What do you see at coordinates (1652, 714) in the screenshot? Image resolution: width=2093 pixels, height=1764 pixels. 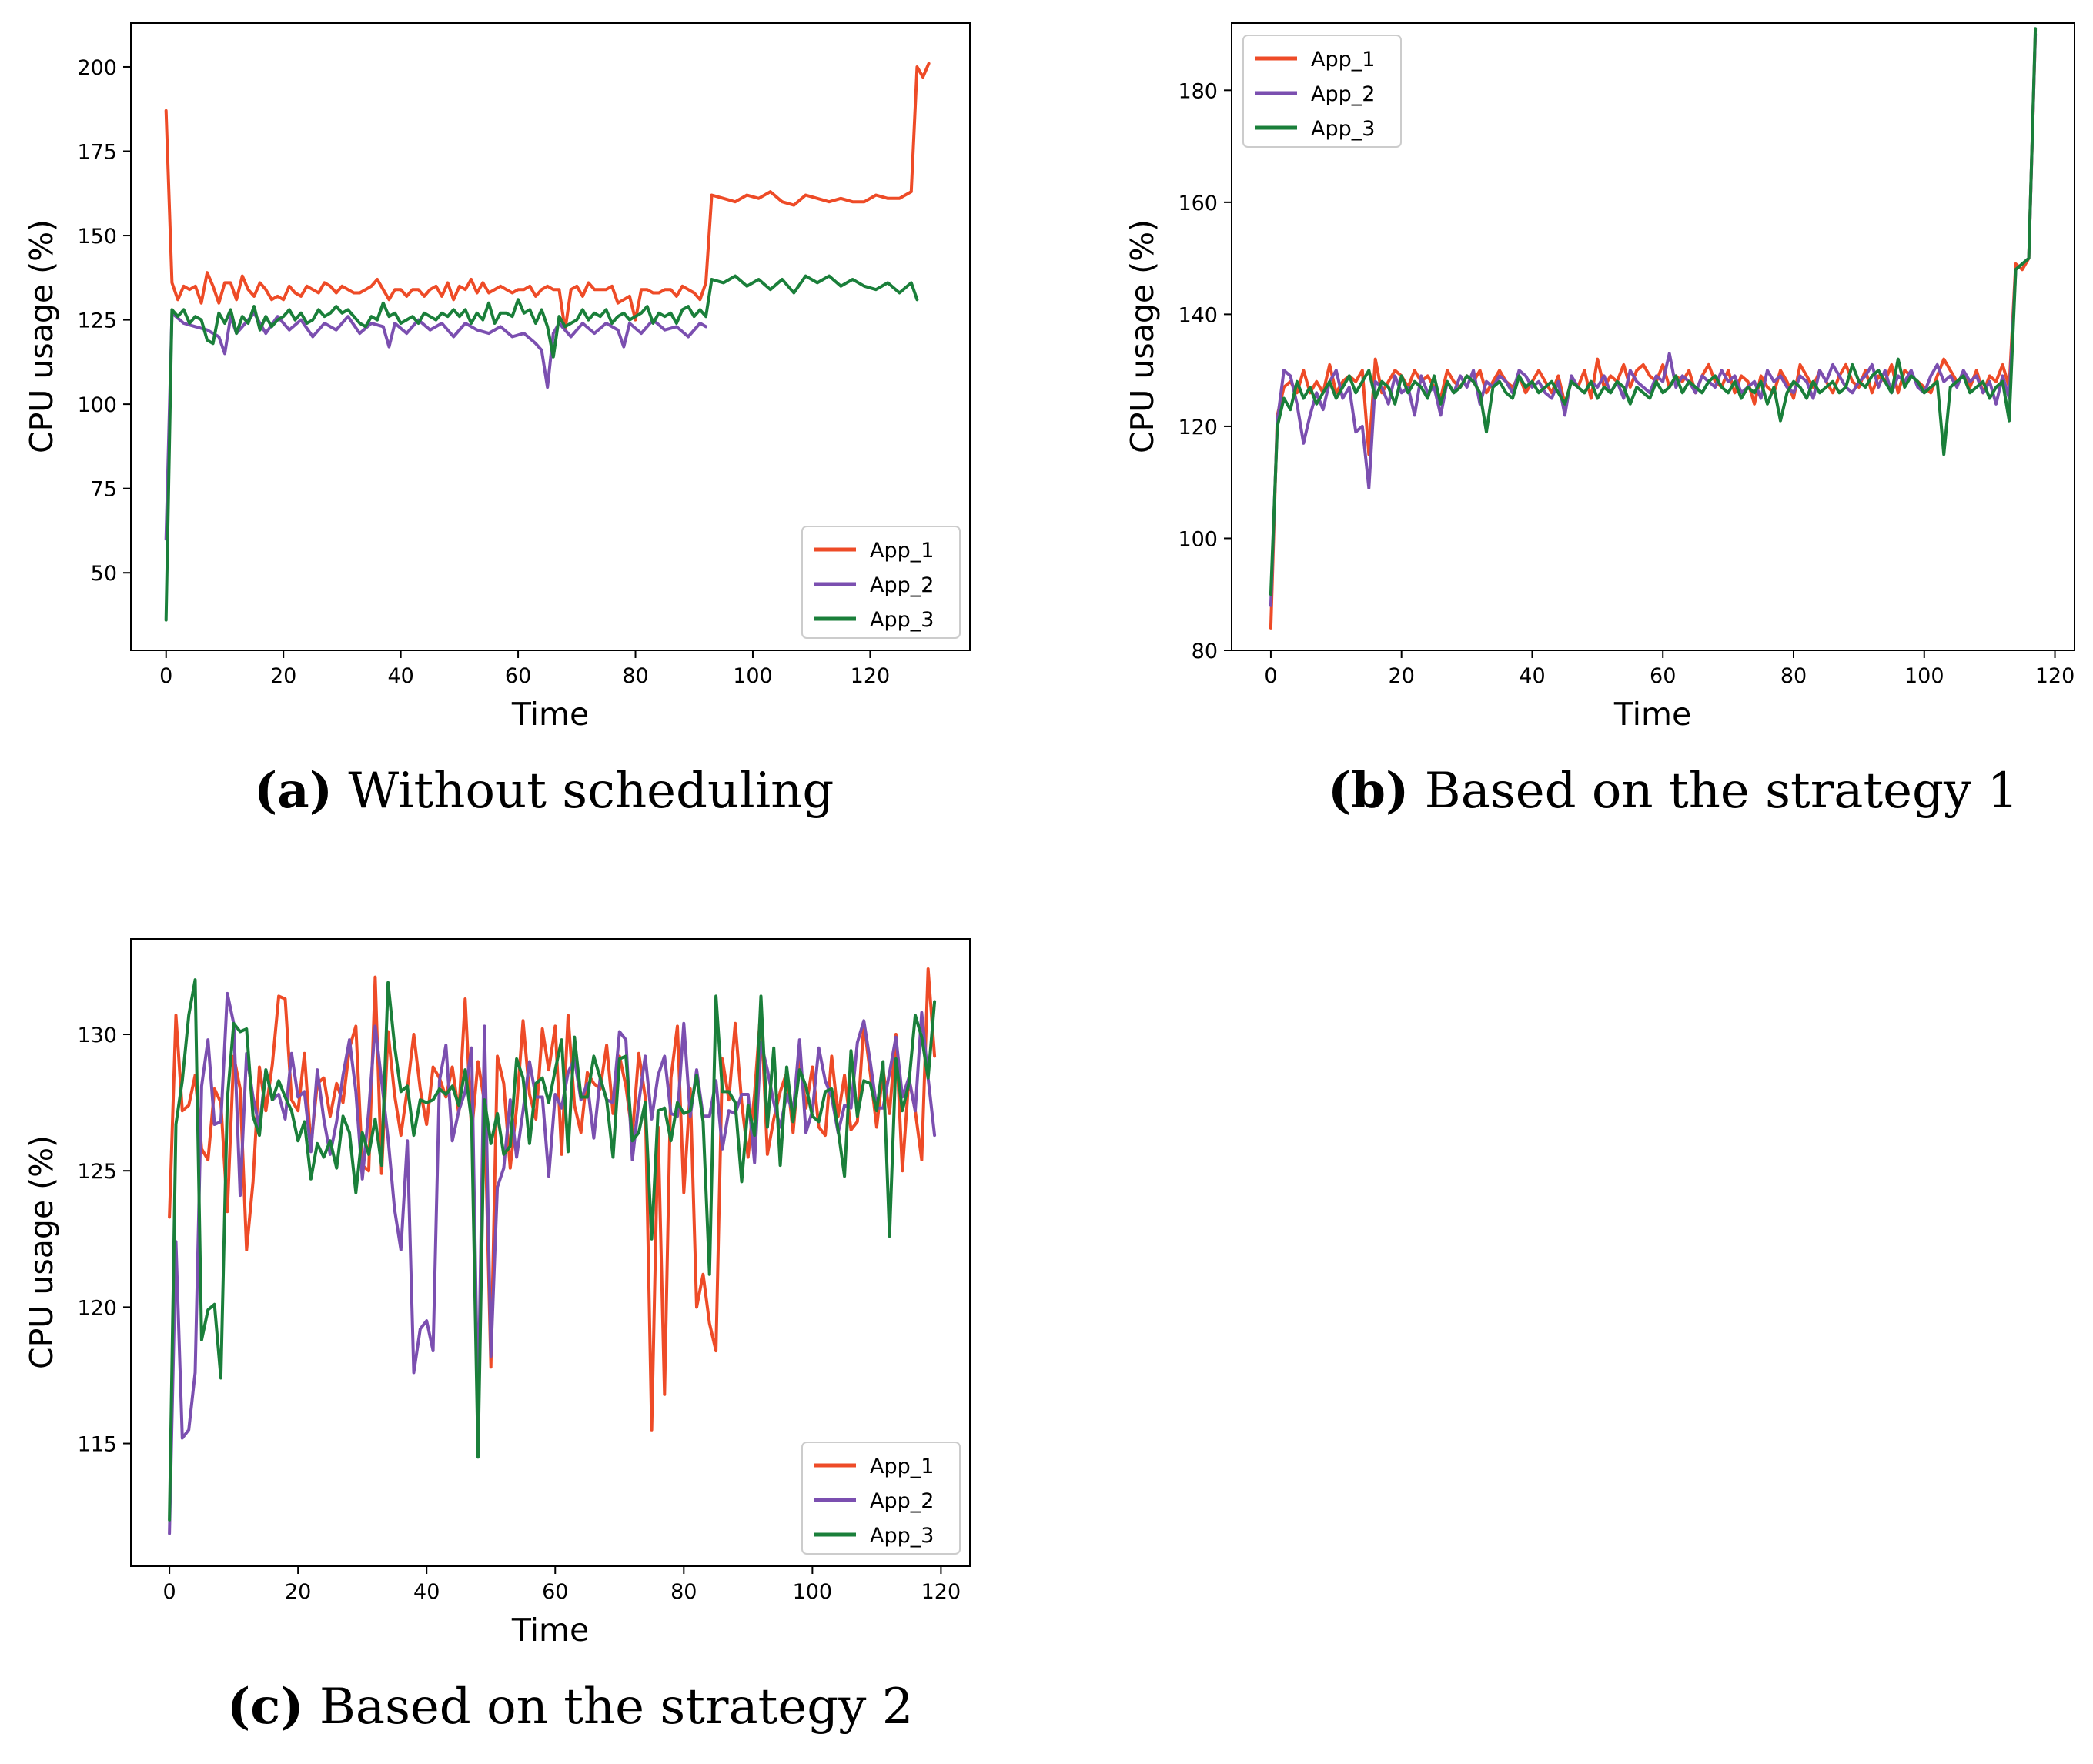 I see `chart-b-x-axis-label: Time` at bounding box center [1652, 714].